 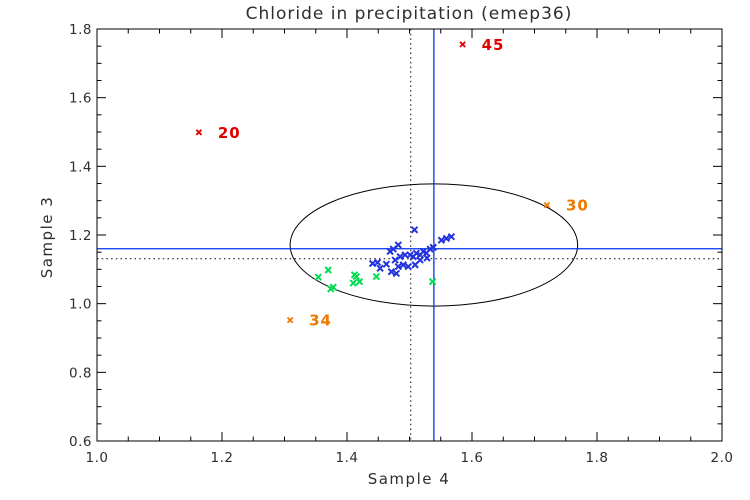 I want to click on outlier-label-34: 34, so click(x=320, y=321).